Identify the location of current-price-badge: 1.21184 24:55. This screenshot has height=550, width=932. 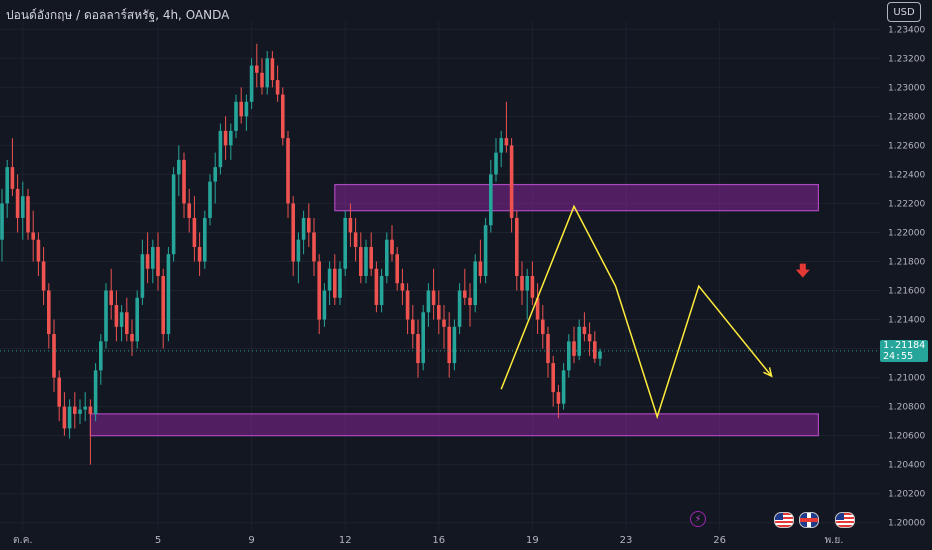
(904, 351).